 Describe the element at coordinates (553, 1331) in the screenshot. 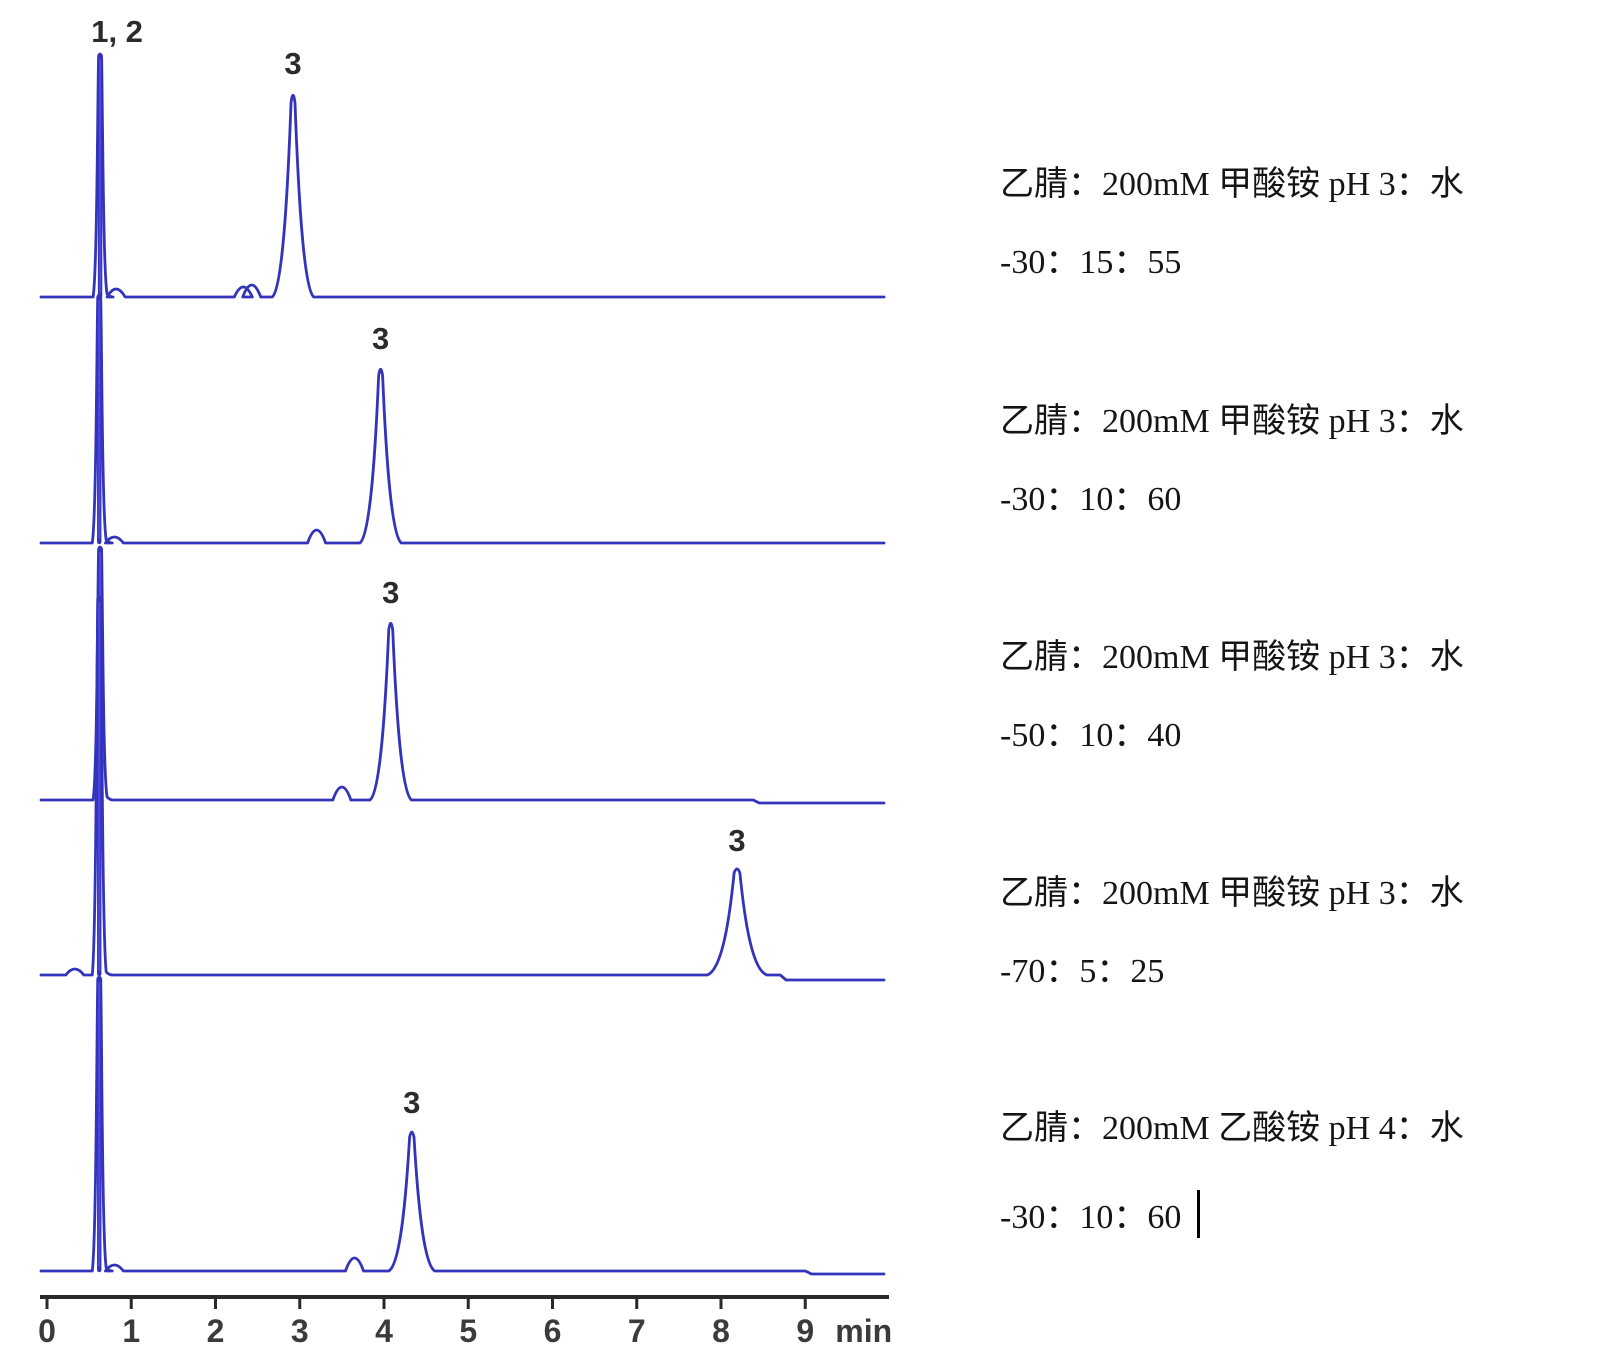

I see `x-tick-label: 6` at that location.